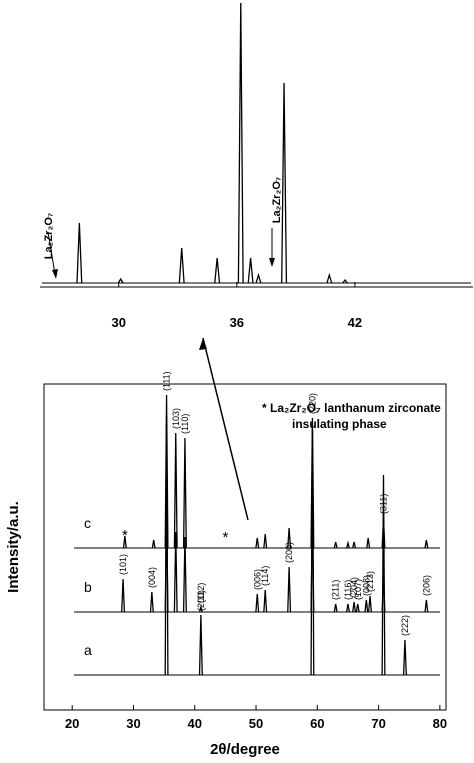 The image size is (474, 763). What do you see at coordinates (358, 589) in the screenshot?
I see `peak-label: (107)` at bounding box center [358, 589].